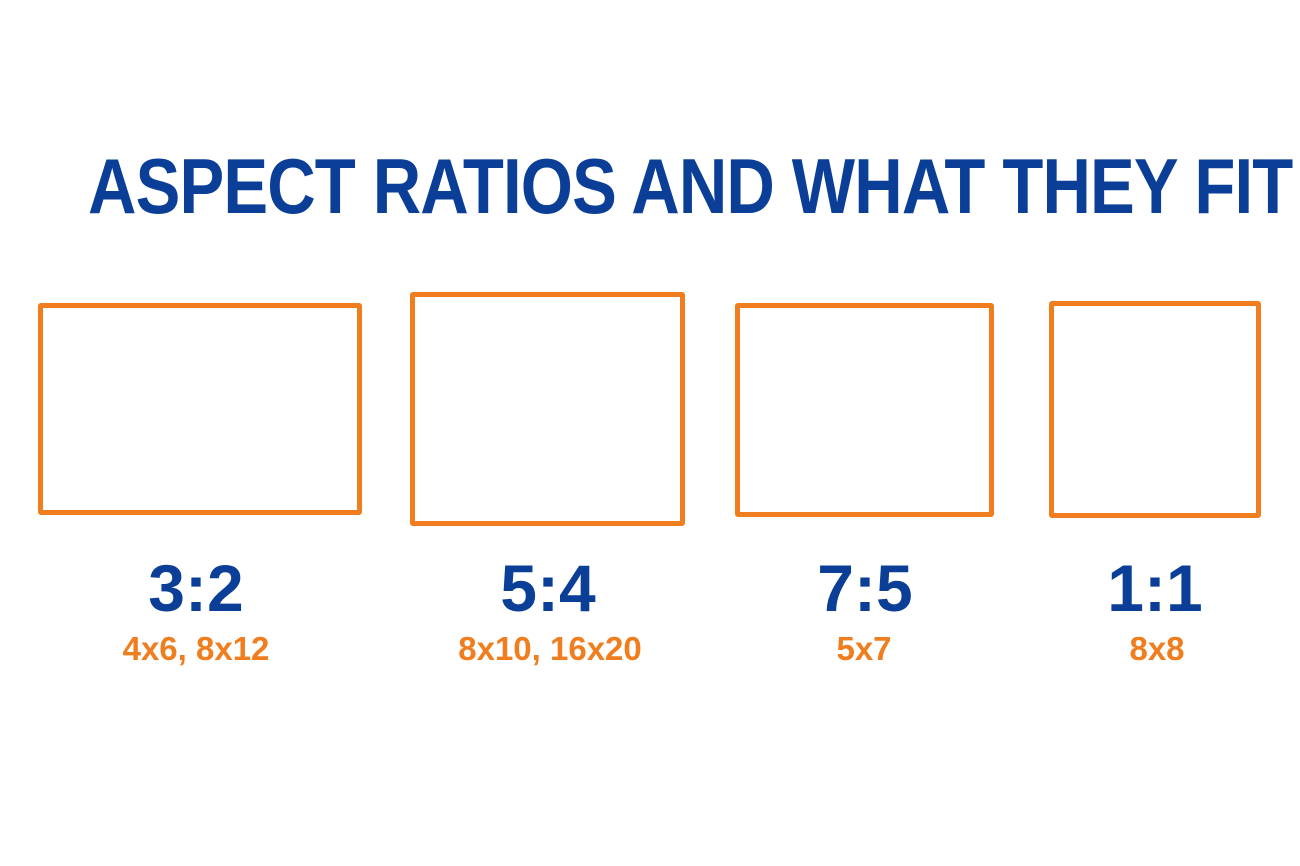  I want to click on ratio-label-7-5: 7:5, so click(865, 588).